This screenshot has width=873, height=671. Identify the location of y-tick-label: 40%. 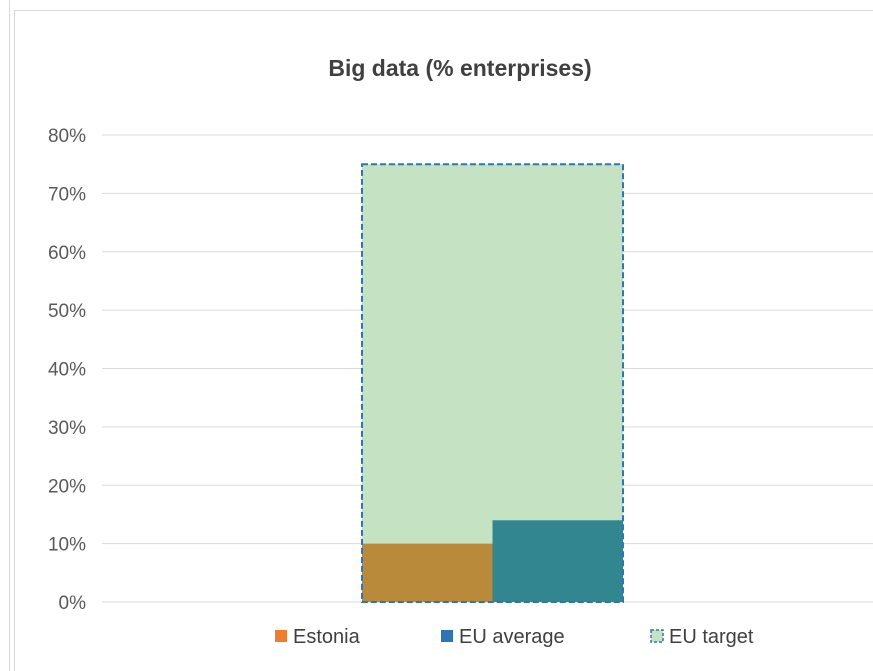
(67, 370).